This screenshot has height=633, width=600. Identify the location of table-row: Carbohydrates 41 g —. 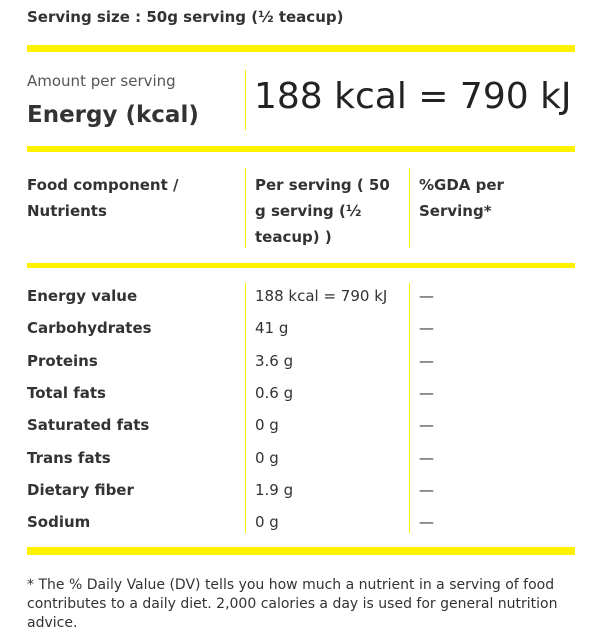
(300, 328).